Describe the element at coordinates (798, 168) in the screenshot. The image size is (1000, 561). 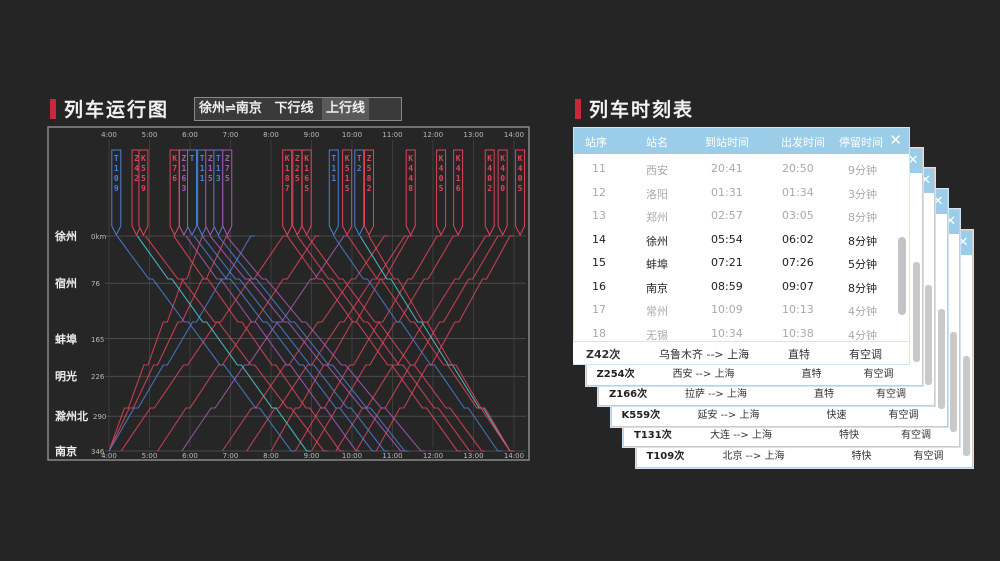
I see `cell-depart: 20:50` at that location.